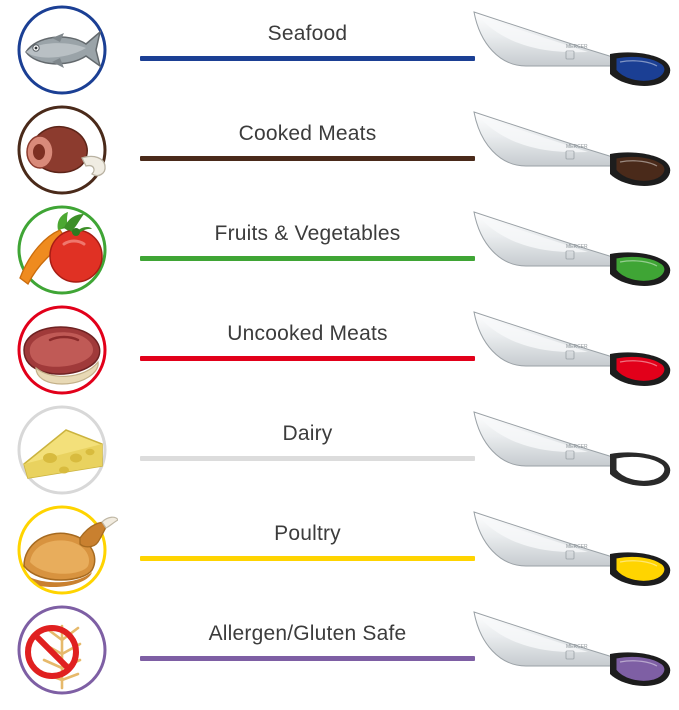 The image size is (679, 710). Describe the element at coordinates (307, 650) in the screenshot. I see `category-cell: Allergen/Gluten Safe` at that location.